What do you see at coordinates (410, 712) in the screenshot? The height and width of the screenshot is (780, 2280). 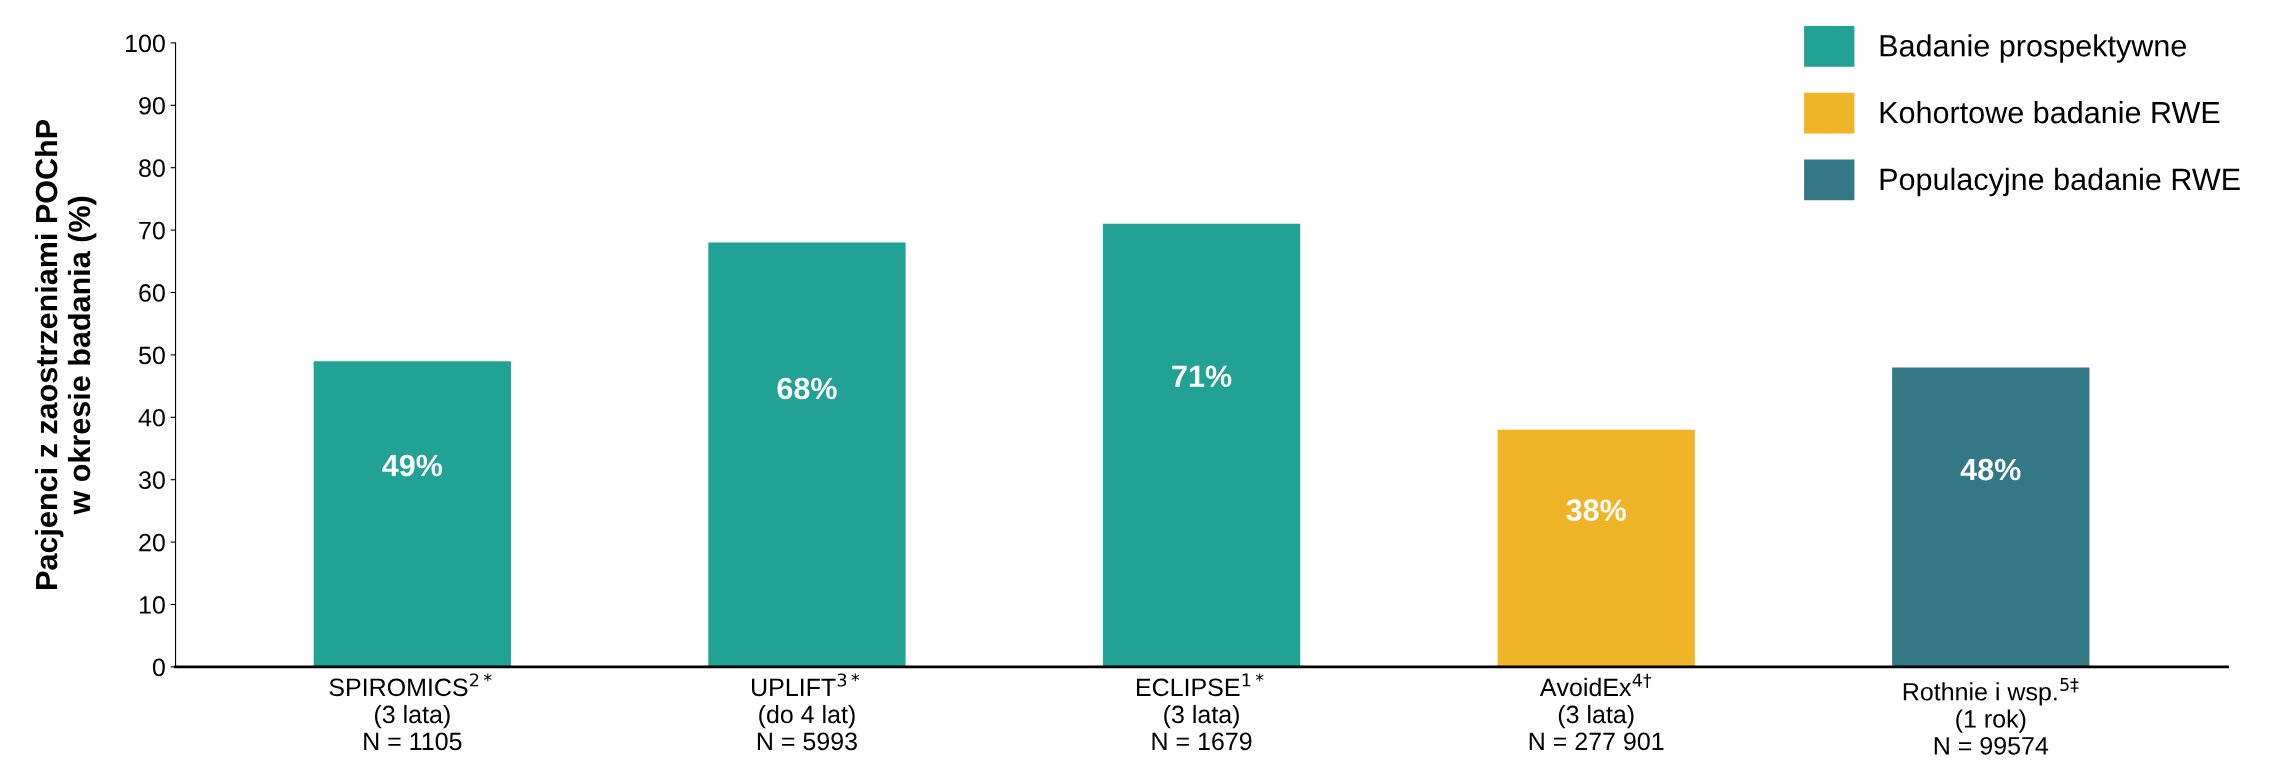 I see `category-label: SPIROMICS$^{2*}$ (3 lata) N = 1105` at bounding box center [410, 712].